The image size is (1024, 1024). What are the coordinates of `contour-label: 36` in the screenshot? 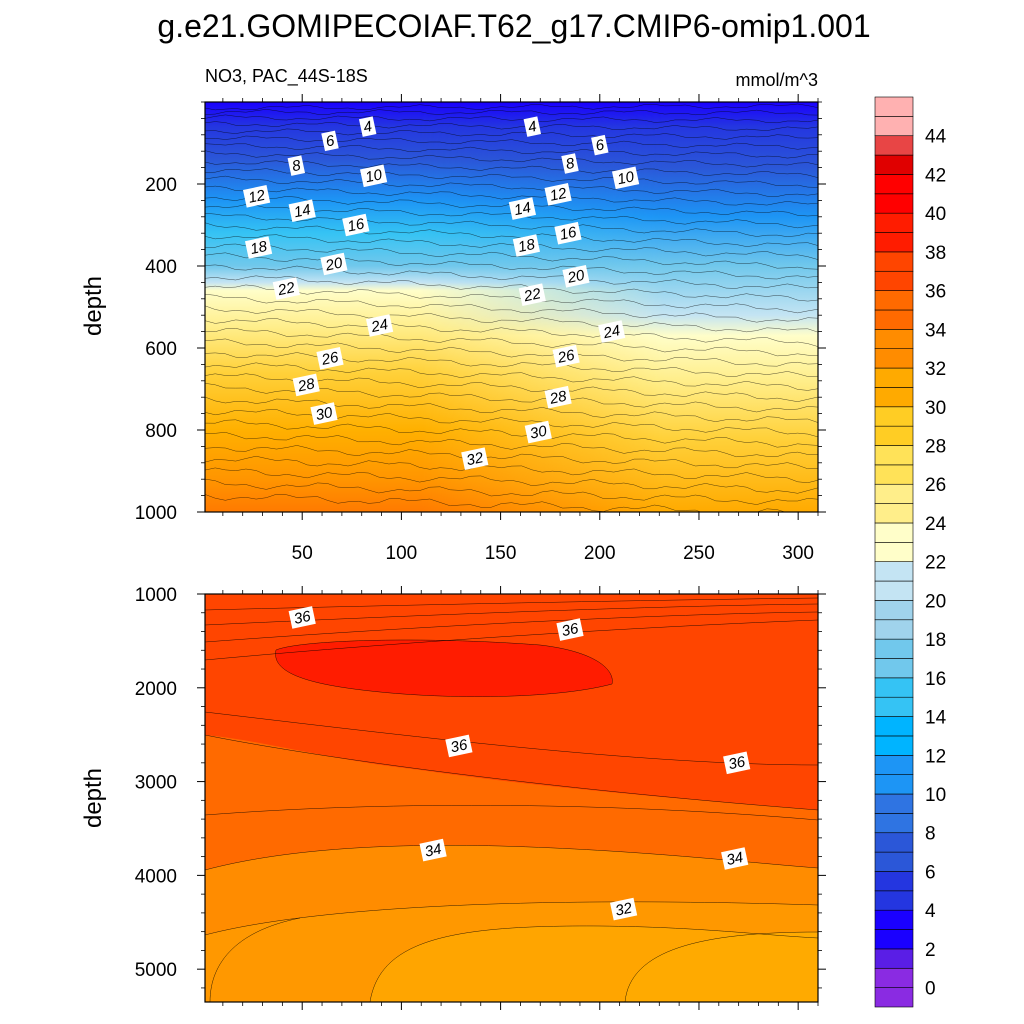 It's located at (459, 746).